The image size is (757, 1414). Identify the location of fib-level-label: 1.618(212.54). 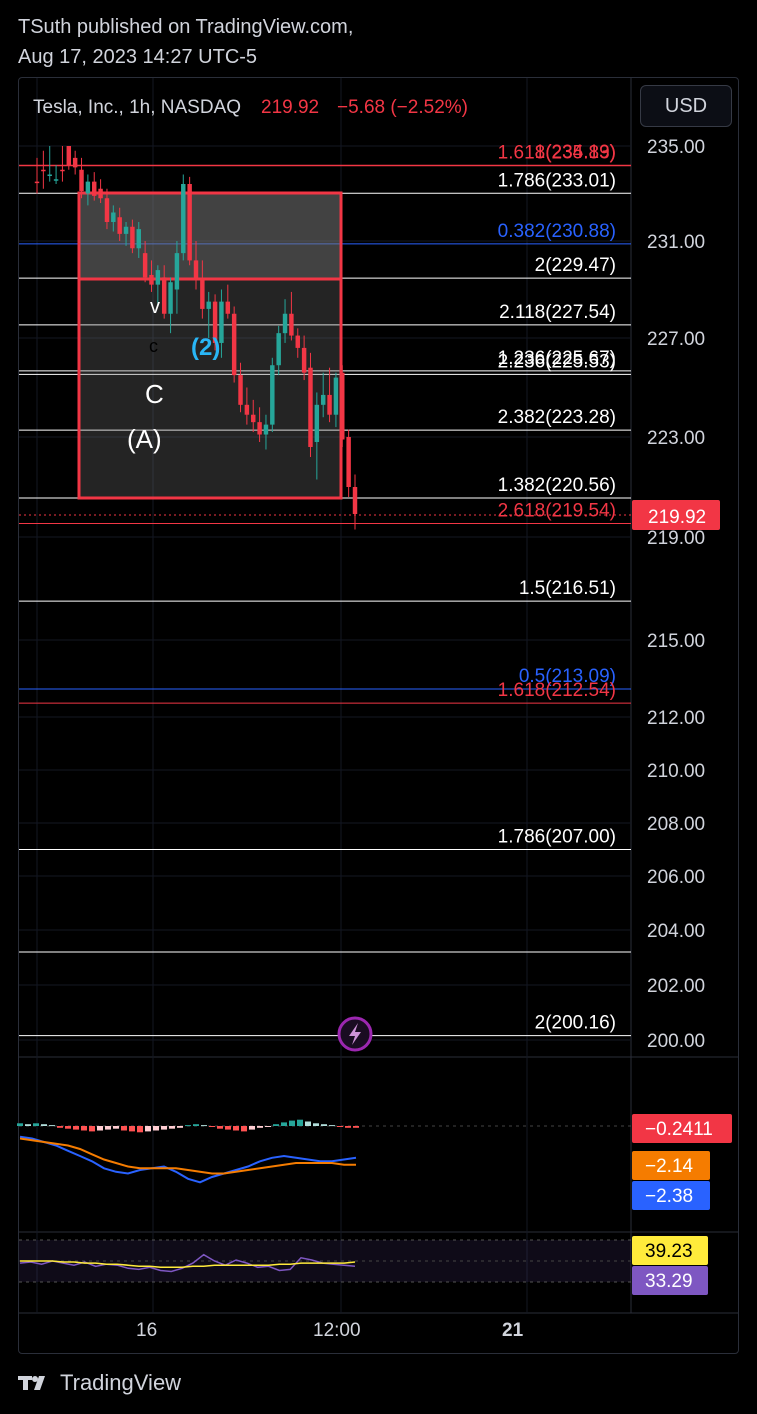
(557, 690).